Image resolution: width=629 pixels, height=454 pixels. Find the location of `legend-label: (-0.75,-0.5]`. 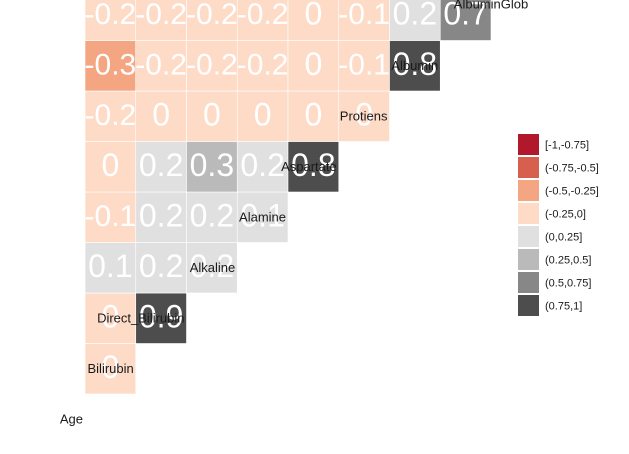

legend-label: (-0.75,-0.5] is located at coordinates (572, 168).